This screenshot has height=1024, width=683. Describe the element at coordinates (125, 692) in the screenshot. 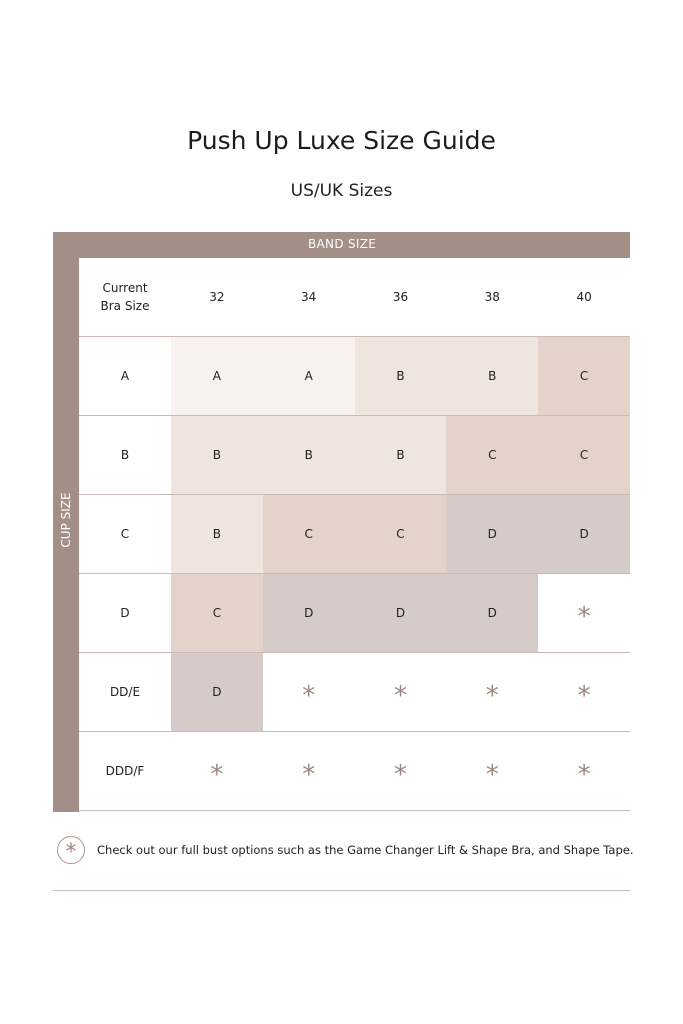

I see `cup-label: DD/E` at that location.